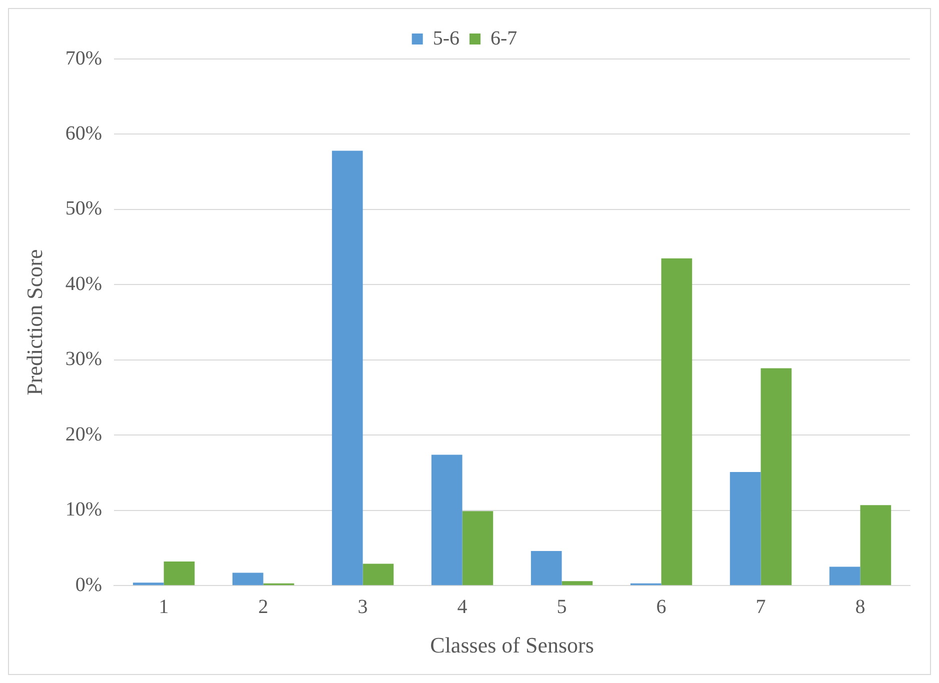  I want to click on x-tick-label: 4, so click(462, 607).